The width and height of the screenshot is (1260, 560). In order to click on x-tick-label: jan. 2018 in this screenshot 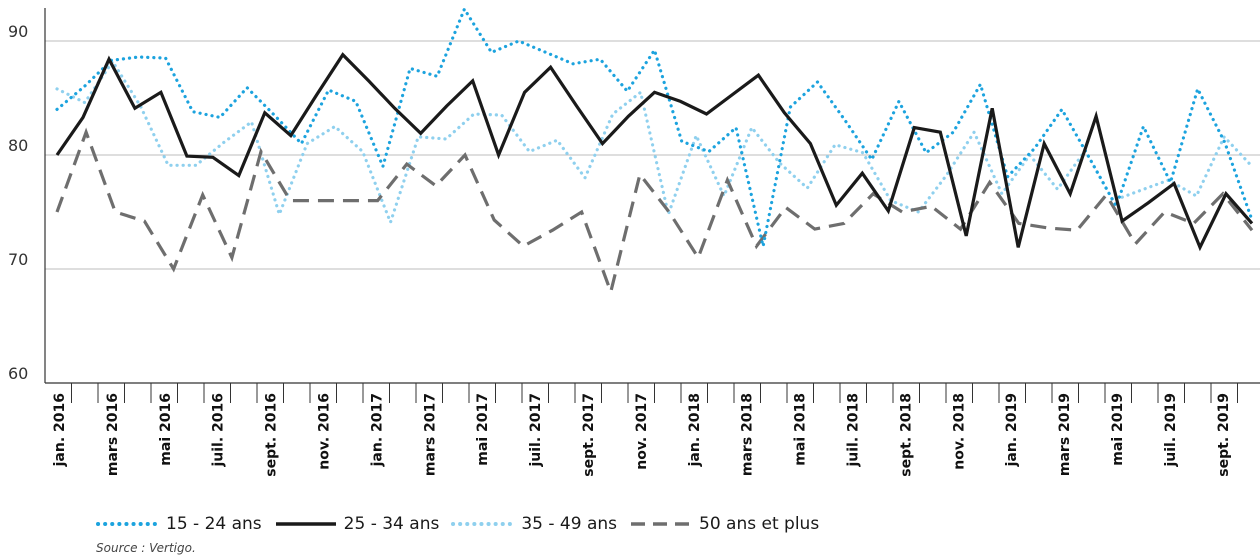, I will do `click(695, 430)`.